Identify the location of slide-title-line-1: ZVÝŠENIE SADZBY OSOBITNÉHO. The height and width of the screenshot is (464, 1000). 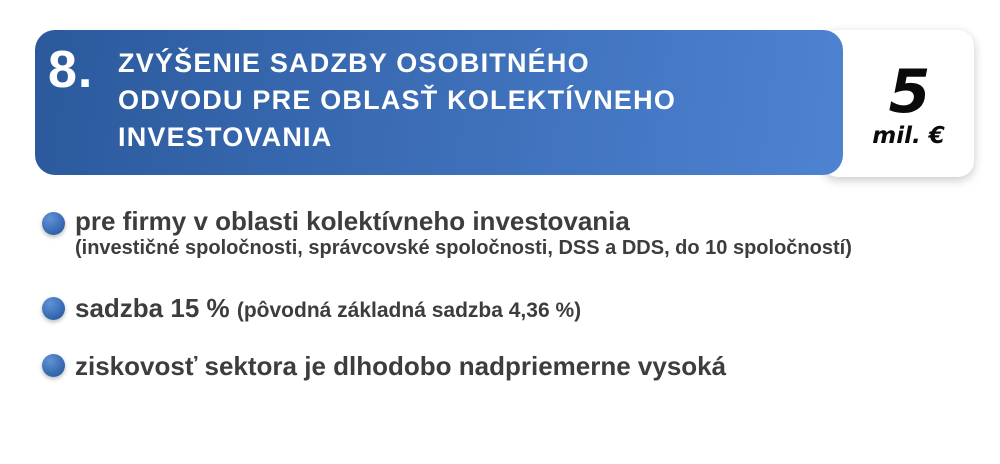
(354, 63).